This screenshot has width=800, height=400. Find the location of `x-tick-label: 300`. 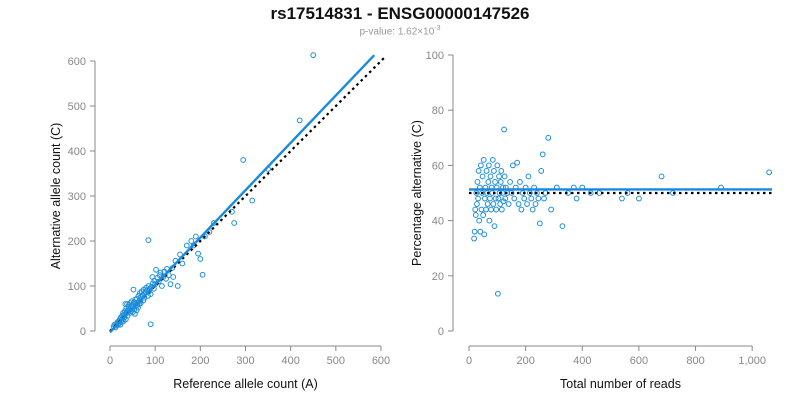

x-tick-label: 300 is located at coordinates (245, 361).